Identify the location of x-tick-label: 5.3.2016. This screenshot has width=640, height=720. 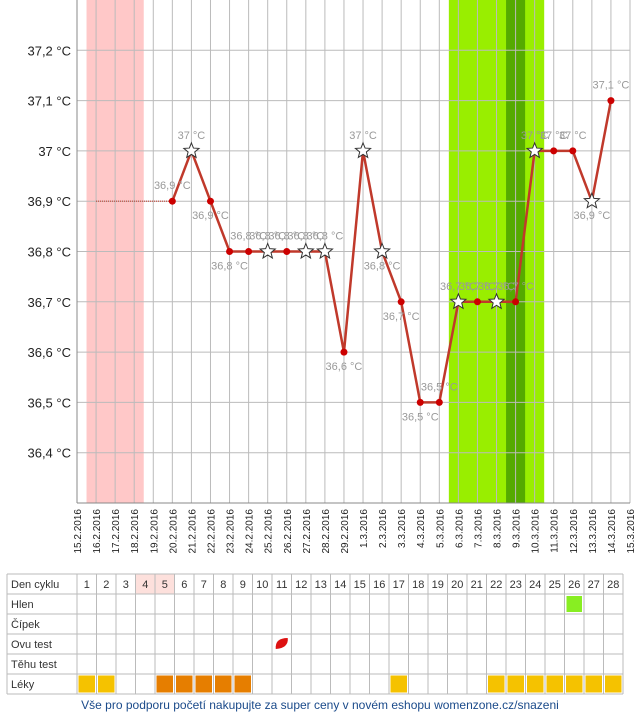
(440, 528).